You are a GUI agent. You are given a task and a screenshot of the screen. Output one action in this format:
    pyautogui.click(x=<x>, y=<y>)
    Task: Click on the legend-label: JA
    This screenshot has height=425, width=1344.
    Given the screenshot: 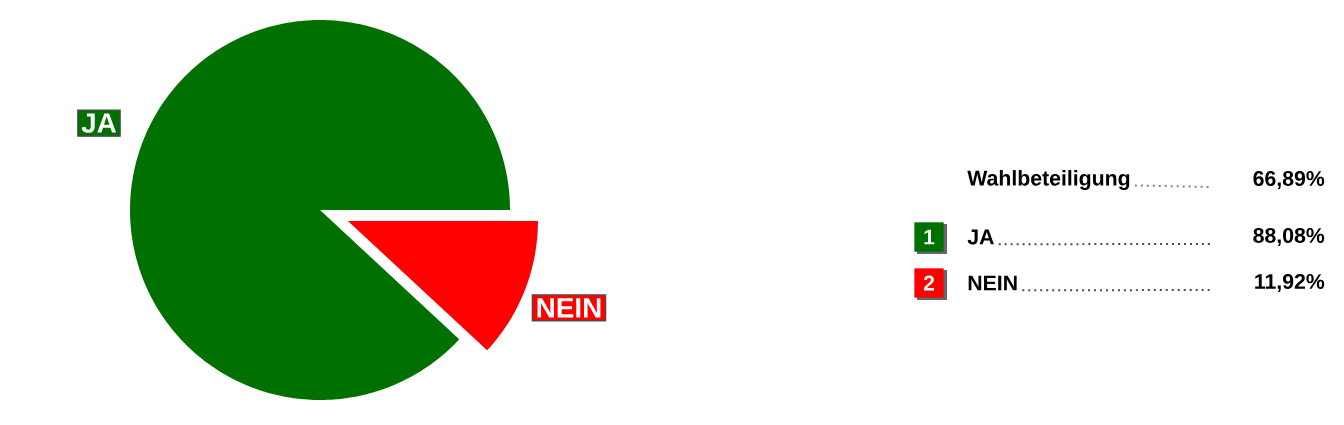 What is the action you would take?
    pyautogui.click(x=980, y=237)
    